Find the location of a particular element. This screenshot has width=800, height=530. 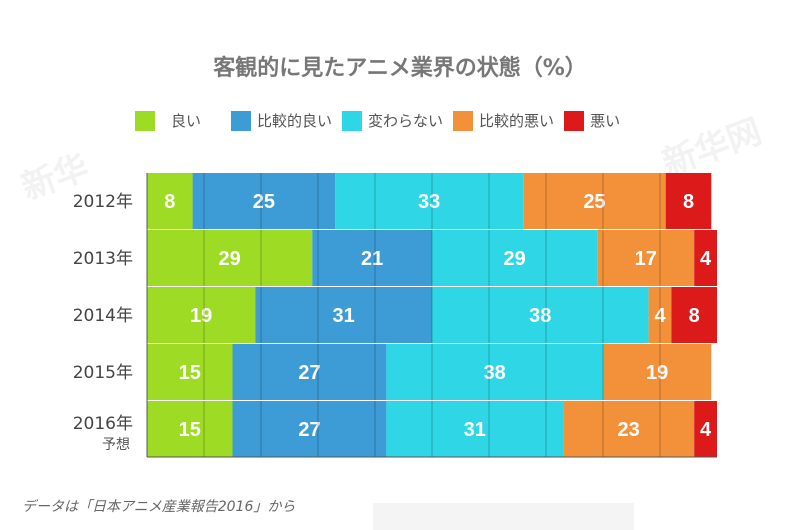

category-label: 2012年 is located at coordinates (103, 202).